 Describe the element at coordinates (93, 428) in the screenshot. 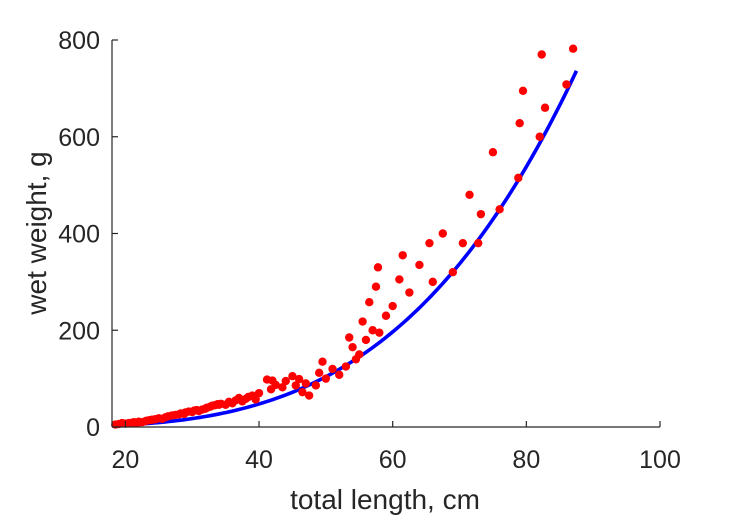

I see `y-tick-label: 0` at that location.